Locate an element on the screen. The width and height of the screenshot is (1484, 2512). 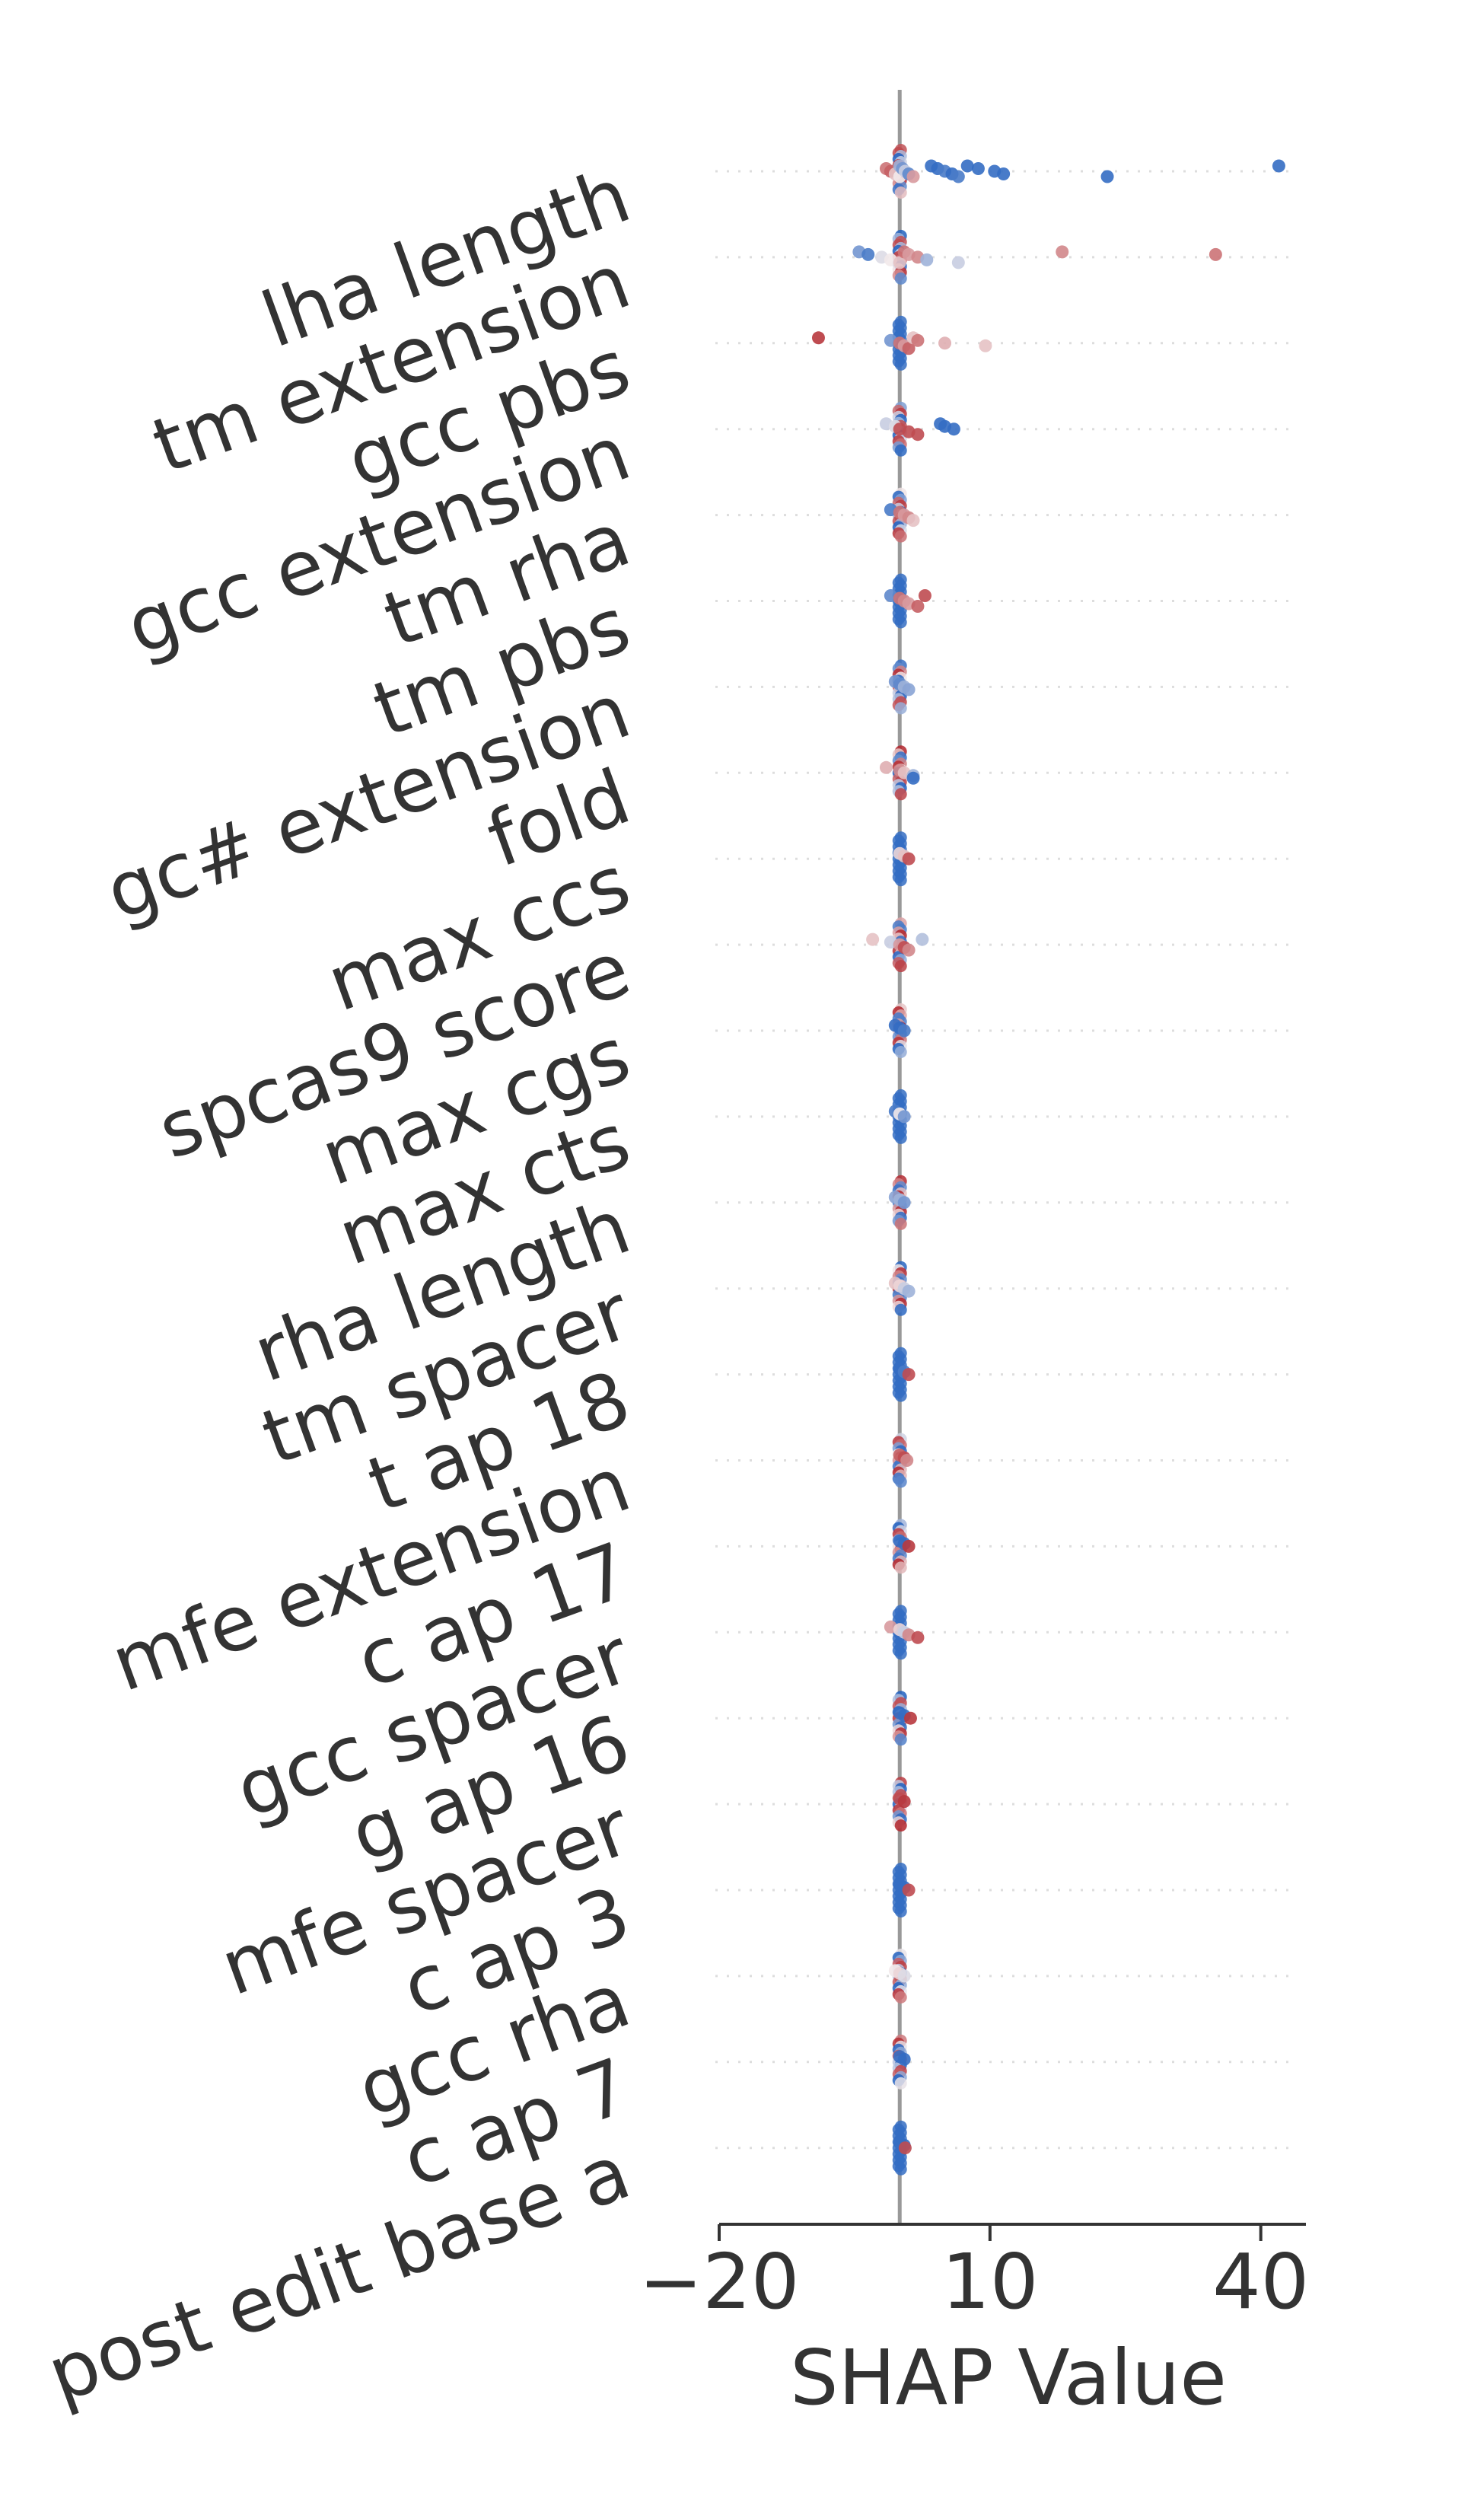
x-tick-label: −20 is located at coordinates (719, 2281).